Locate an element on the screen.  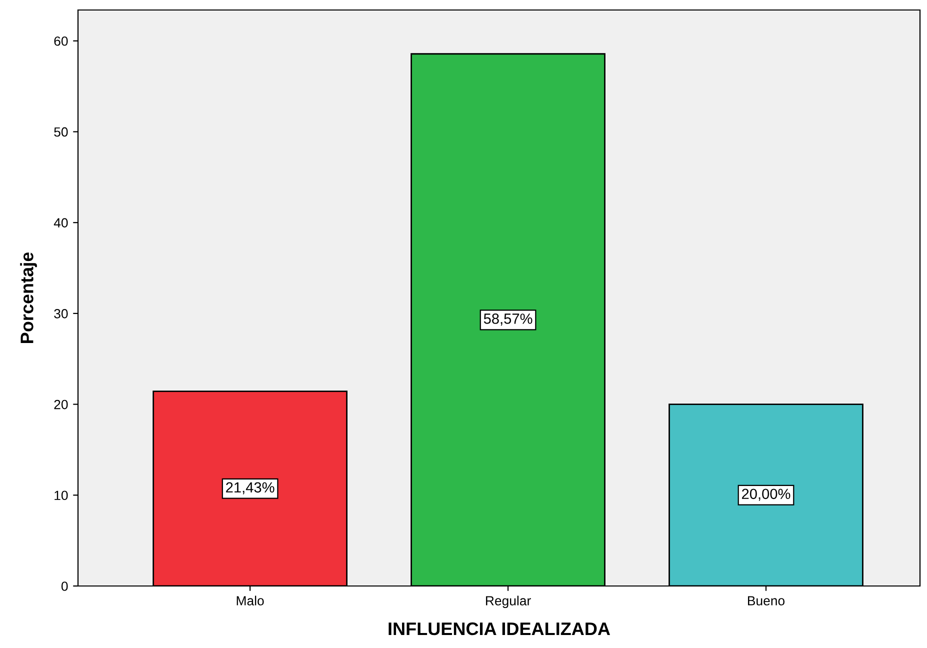
y-tick-label: 50 is located at coordinates (61, 132).